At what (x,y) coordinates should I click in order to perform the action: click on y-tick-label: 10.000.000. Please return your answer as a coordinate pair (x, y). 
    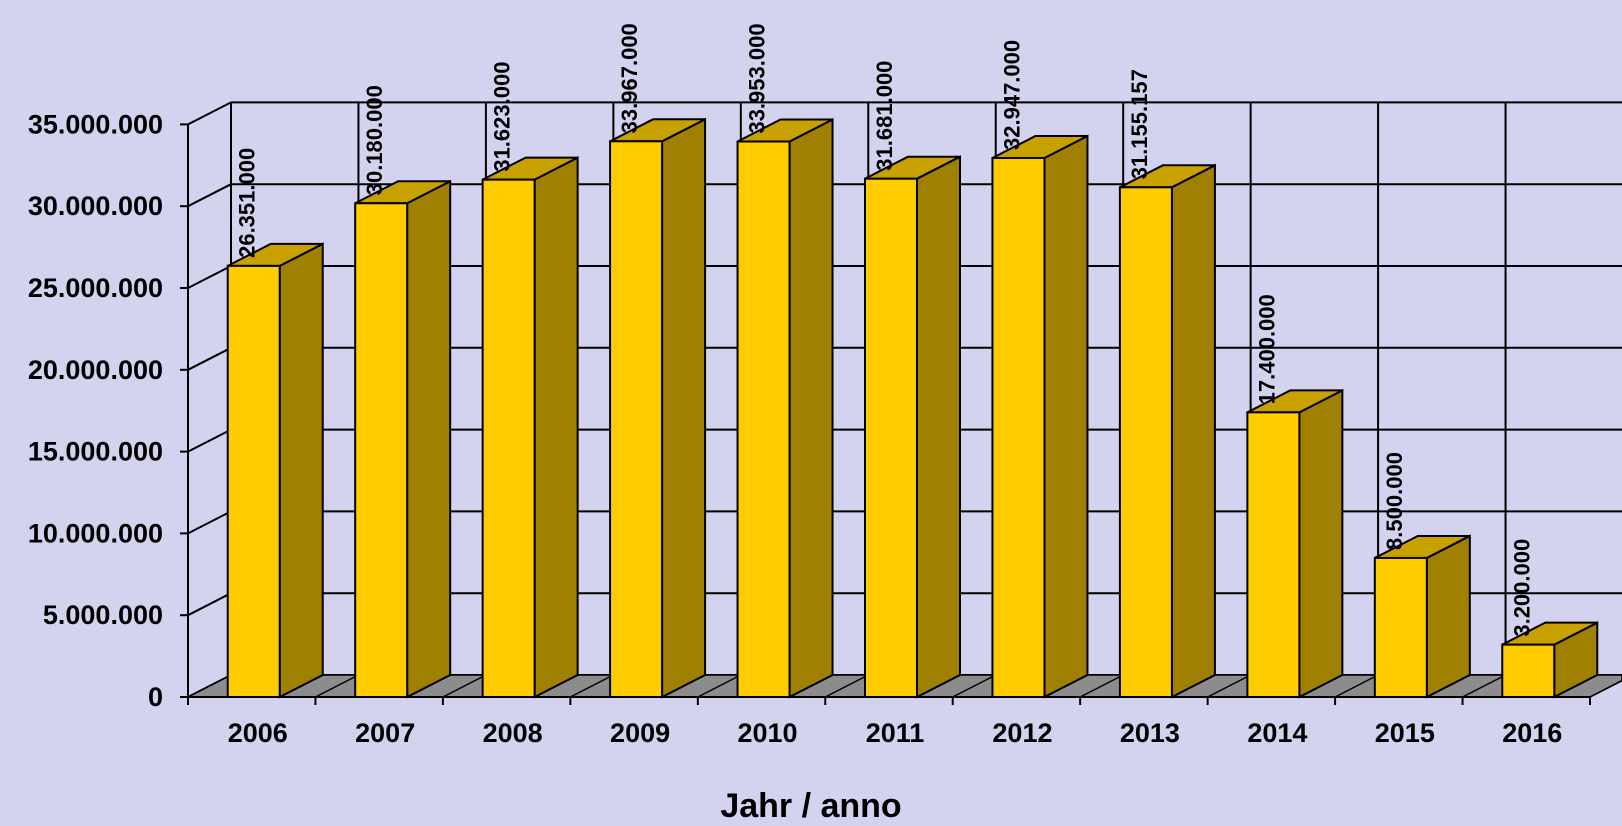
    Looking at the image, I should click on (95, 533).